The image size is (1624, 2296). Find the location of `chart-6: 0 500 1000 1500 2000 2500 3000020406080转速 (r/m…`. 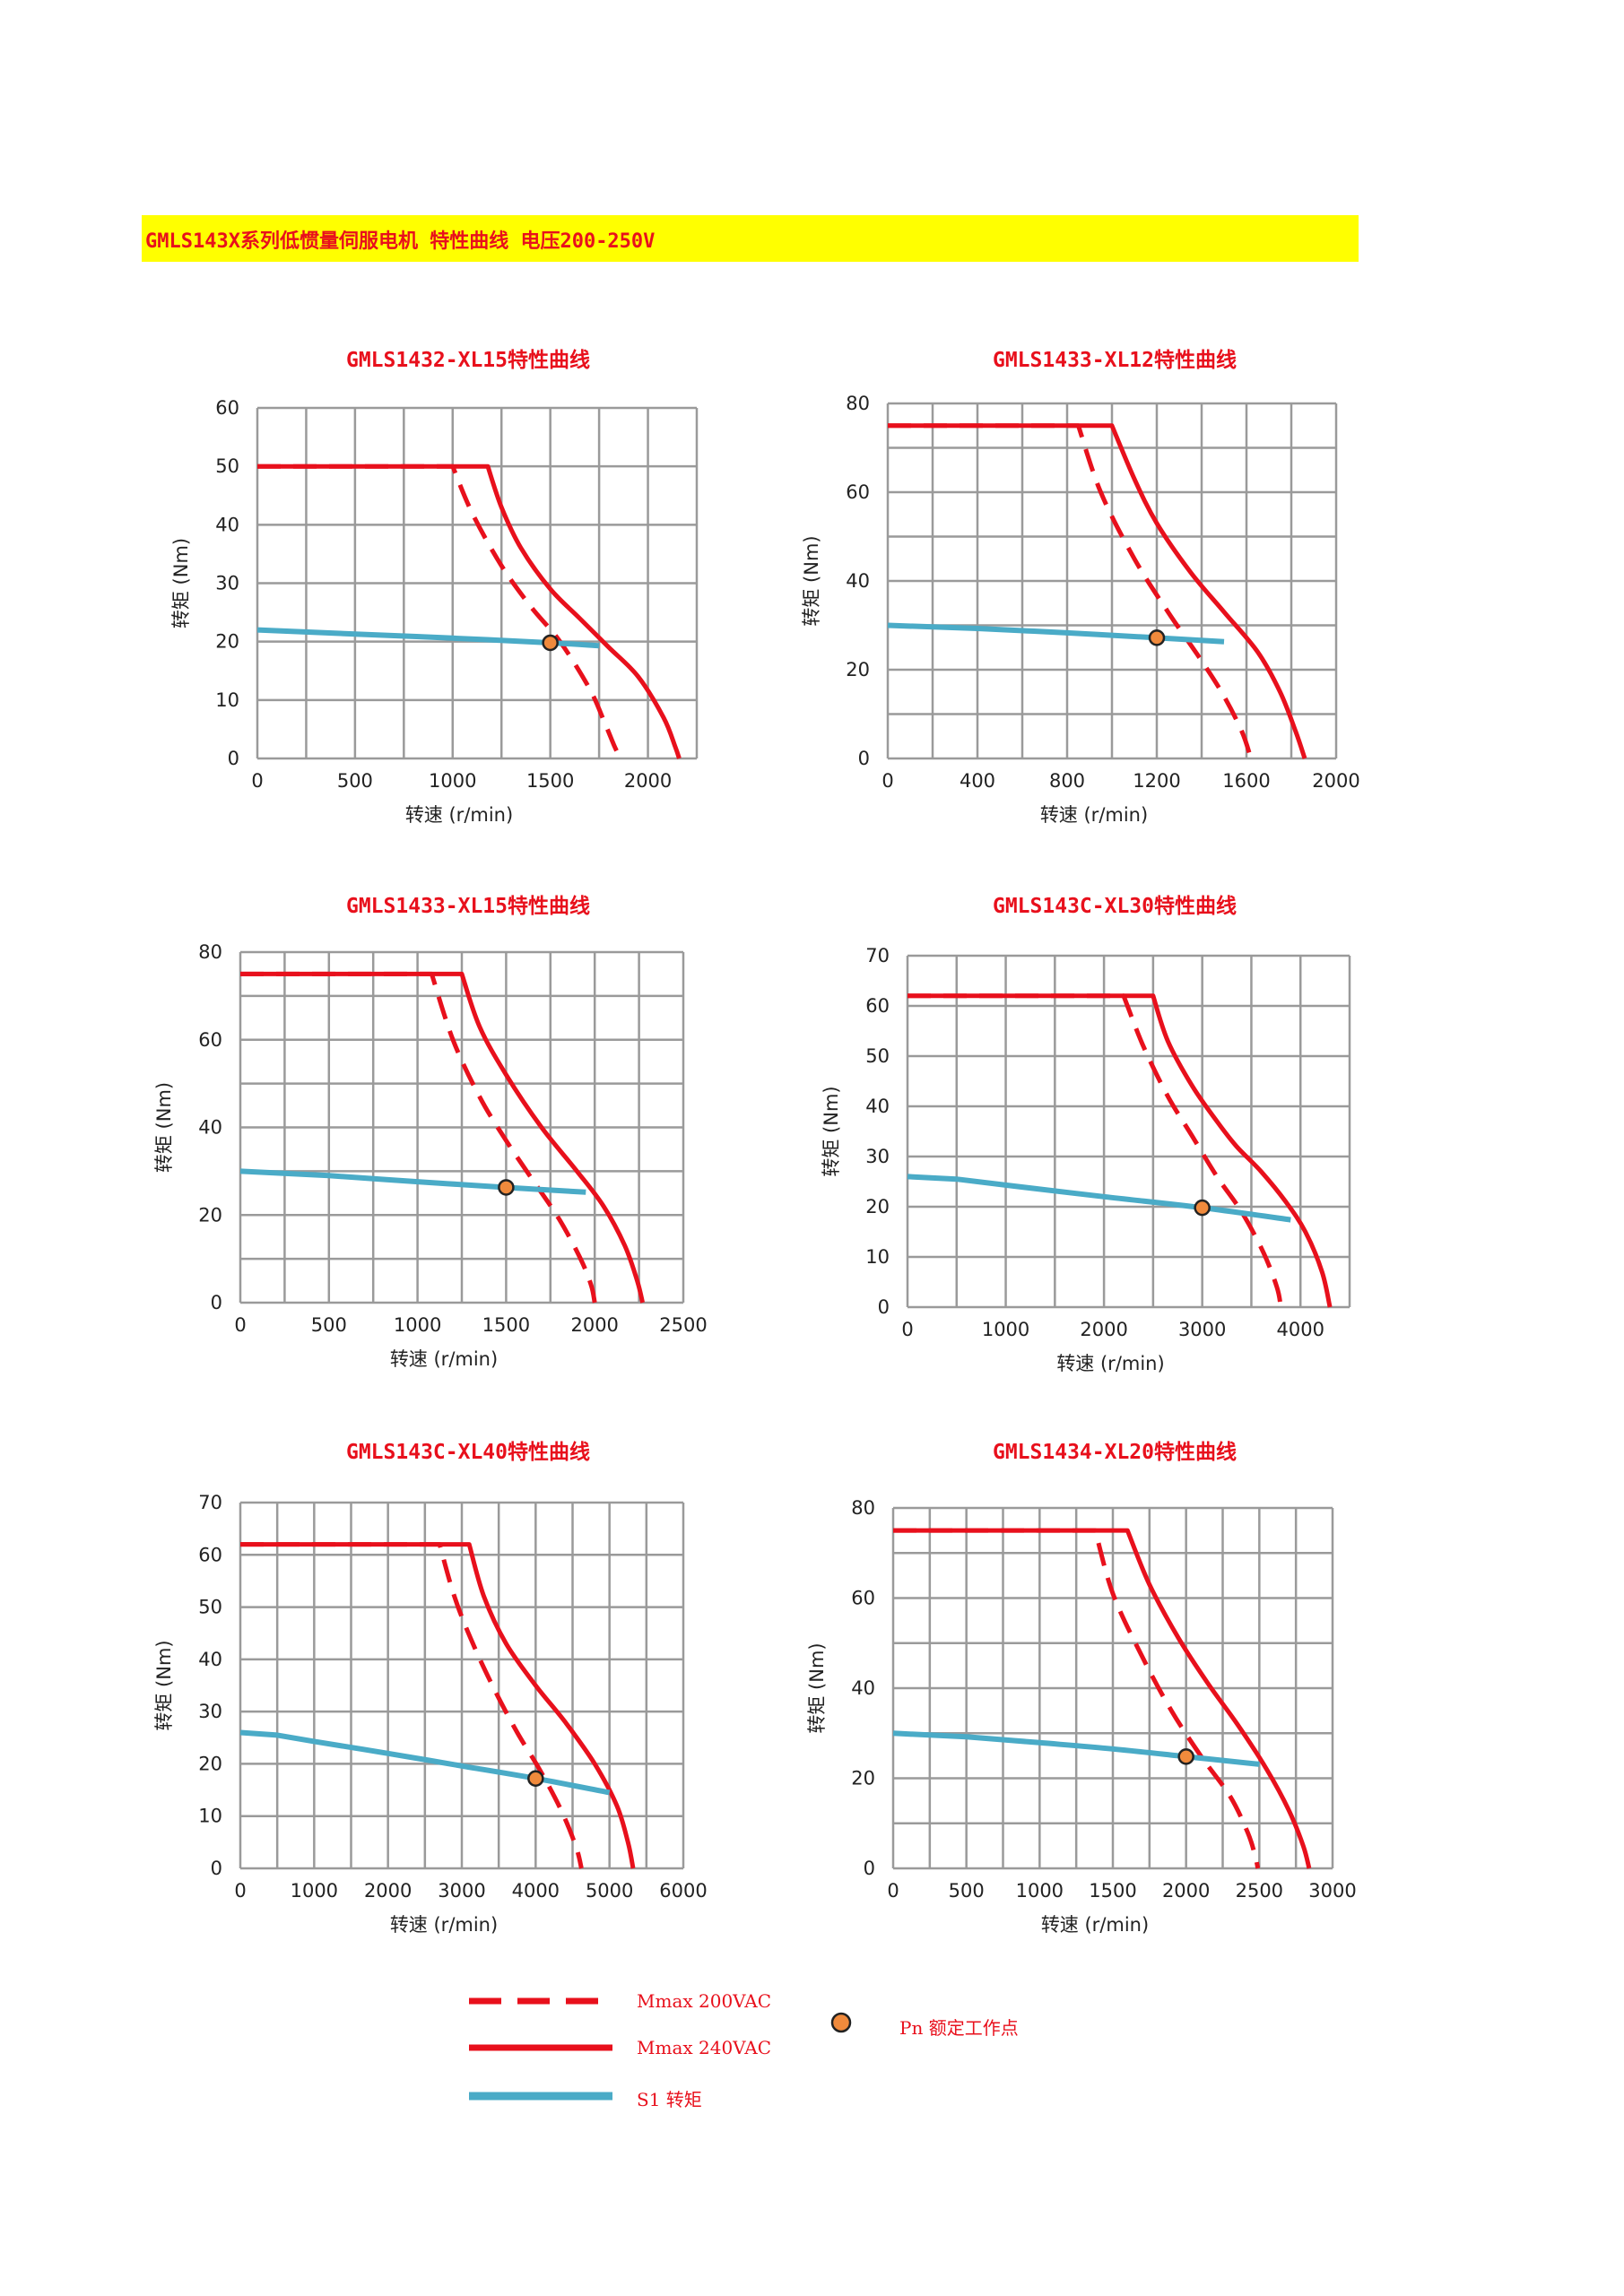

chart-6: 0 500 1000 1500 2000 2500 3000020406080转速 (r/m… is located at coordinates (1081, 1716).